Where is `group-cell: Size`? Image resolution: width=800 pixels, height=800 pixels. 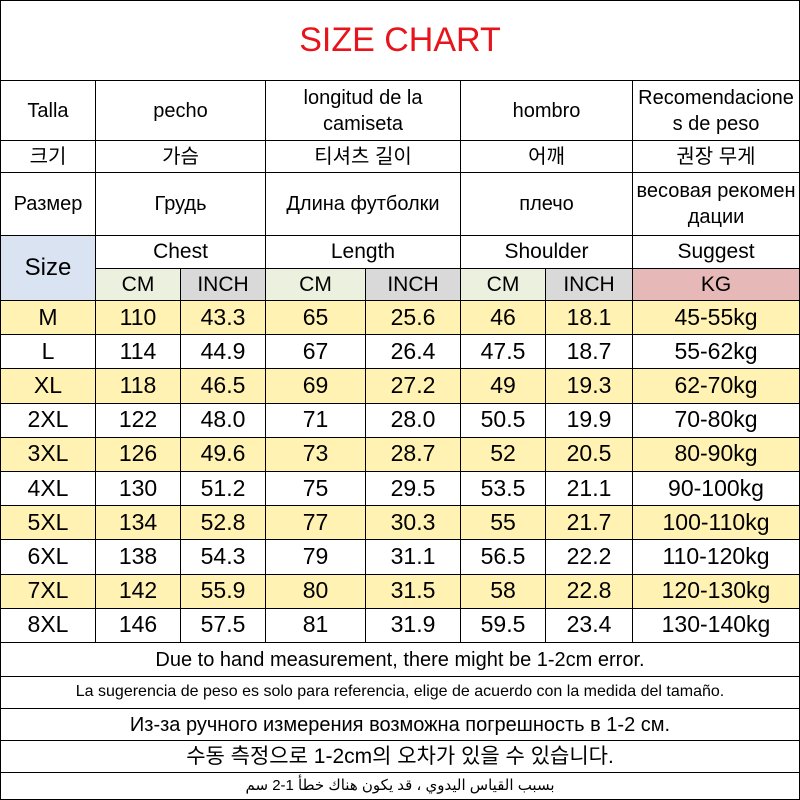
group-cell: Size is located at coordinates (48, 268).